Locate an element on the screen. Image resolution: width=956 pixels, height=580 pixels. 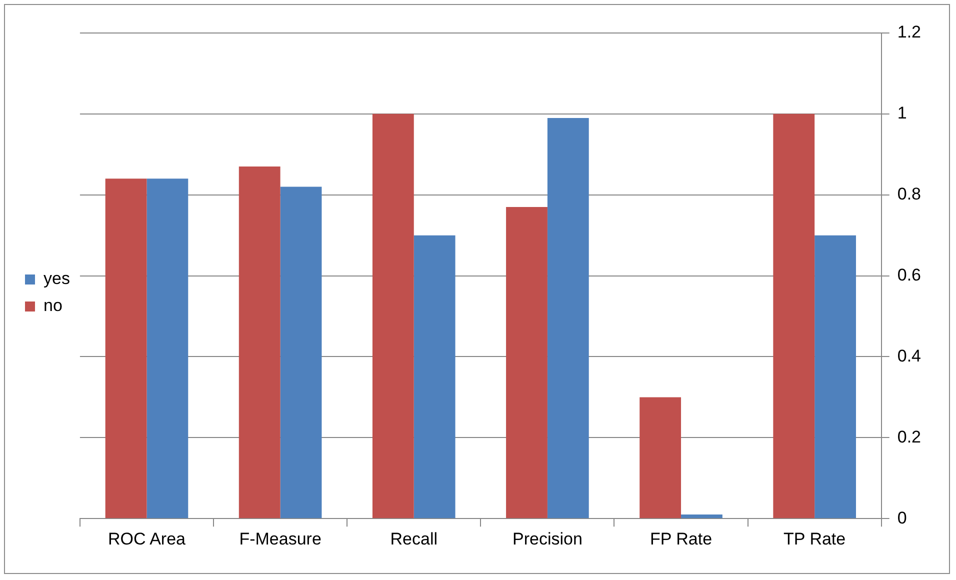
x-tick-label: Recall is located at coordinates (414, 538).